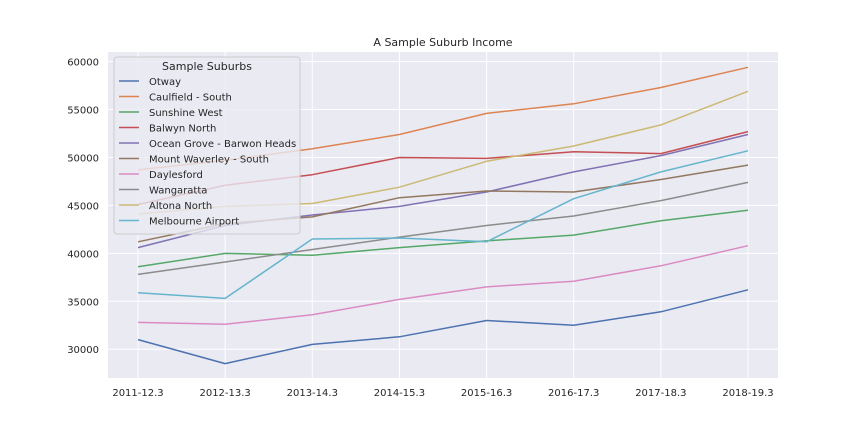 This screenshot has width=864, height=432. I want to click on legend-label: Balwyn North, so click(182, 129).